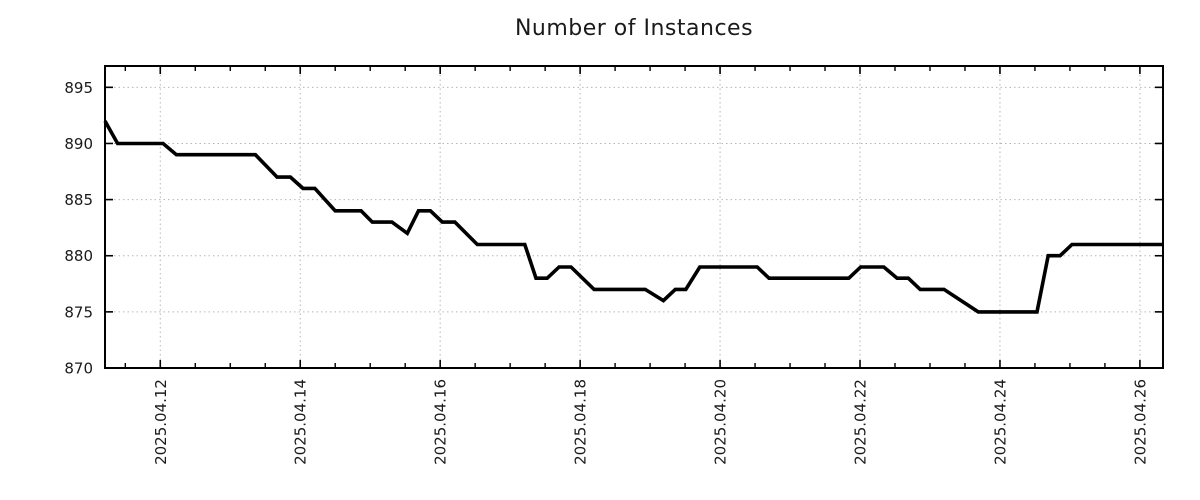 Image resolution: width=1200 pixels, height=500 pixels. I want to click on x-tick-label: 2025.04.14, so click(301, 422).